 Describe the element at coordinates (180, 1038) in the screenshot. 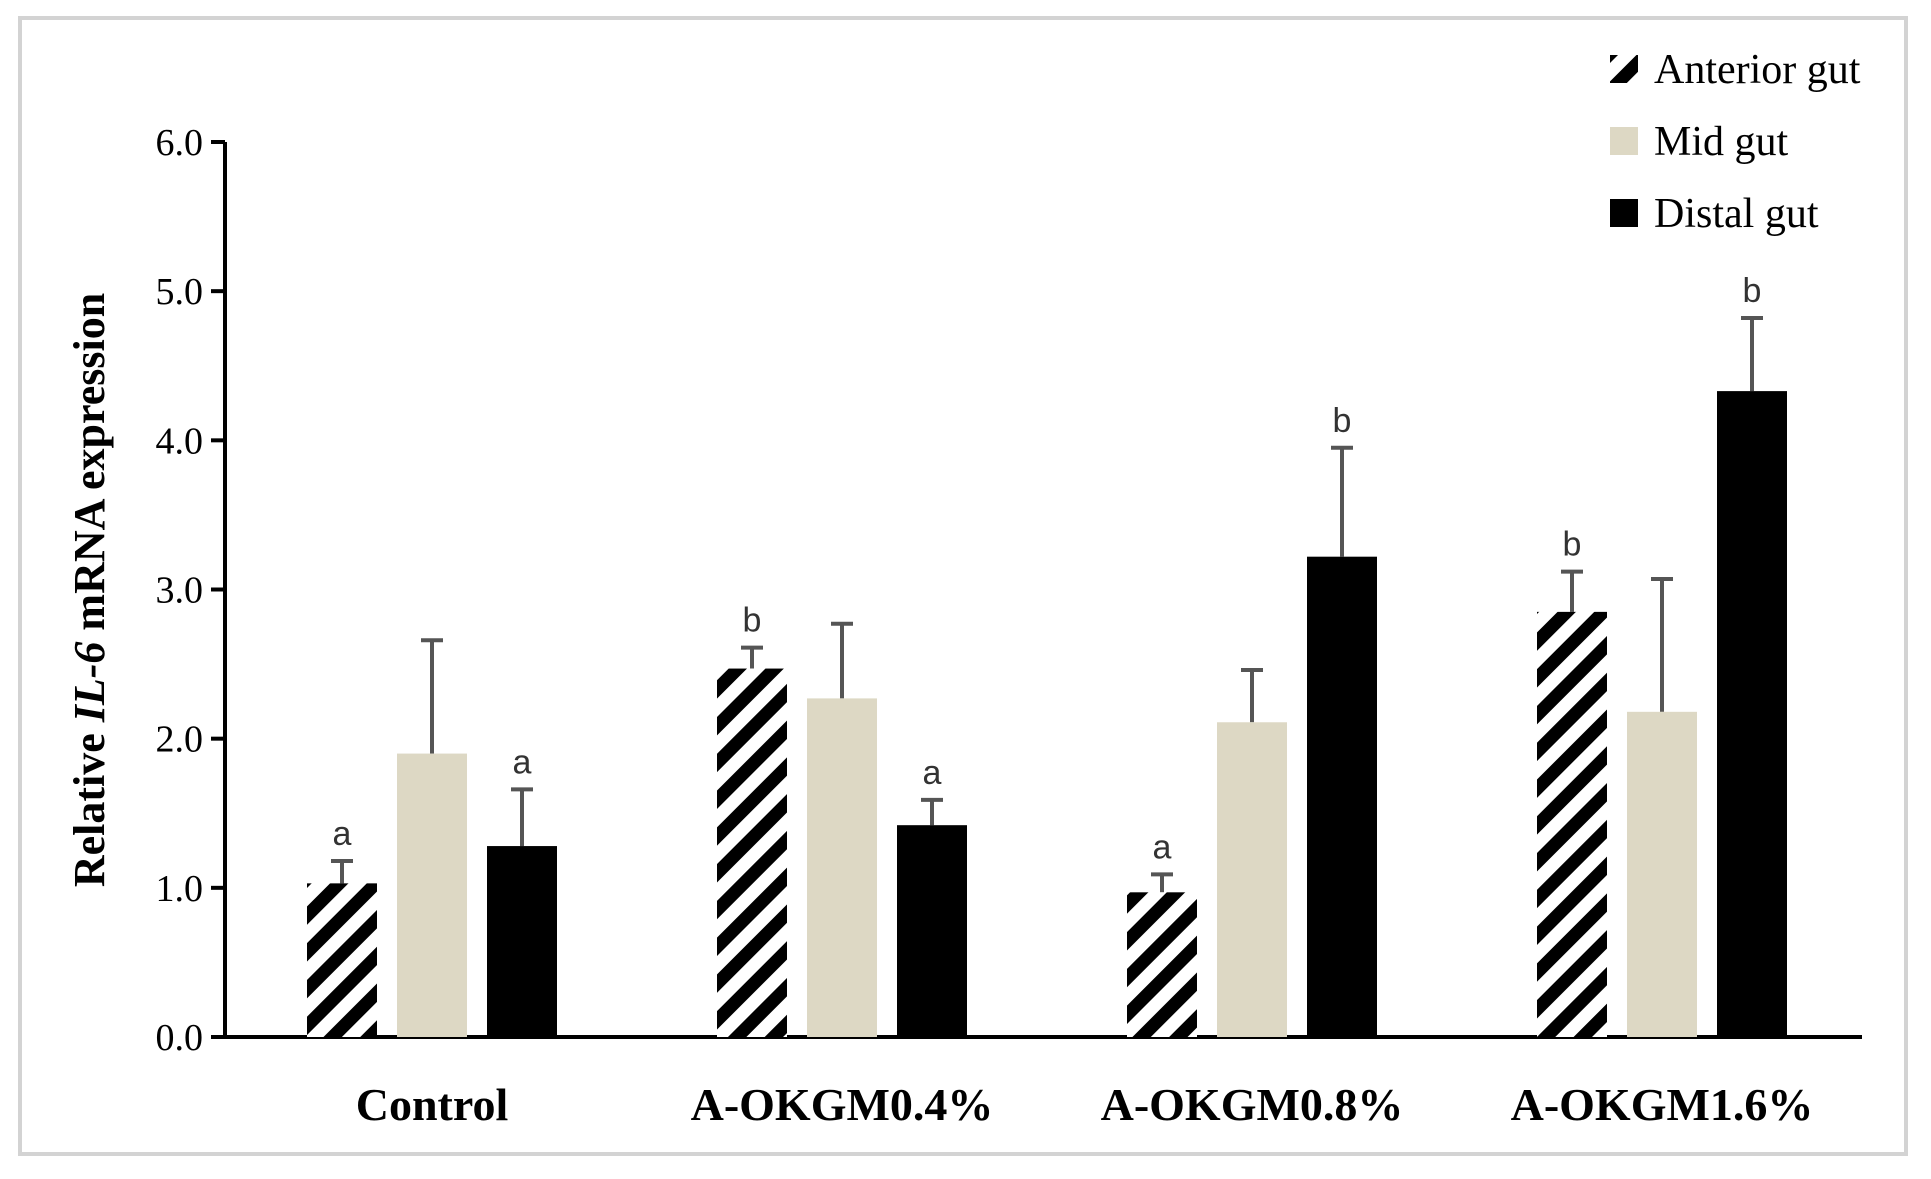

I see `y-tick-label: 0.0` at that location.